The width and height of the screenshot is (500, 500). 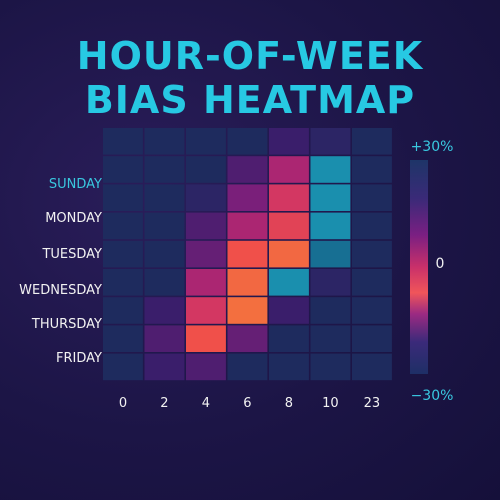 I want to click on x-axis-labels: 0 2 4 6 8 10 23, so click(x=249, y=403).